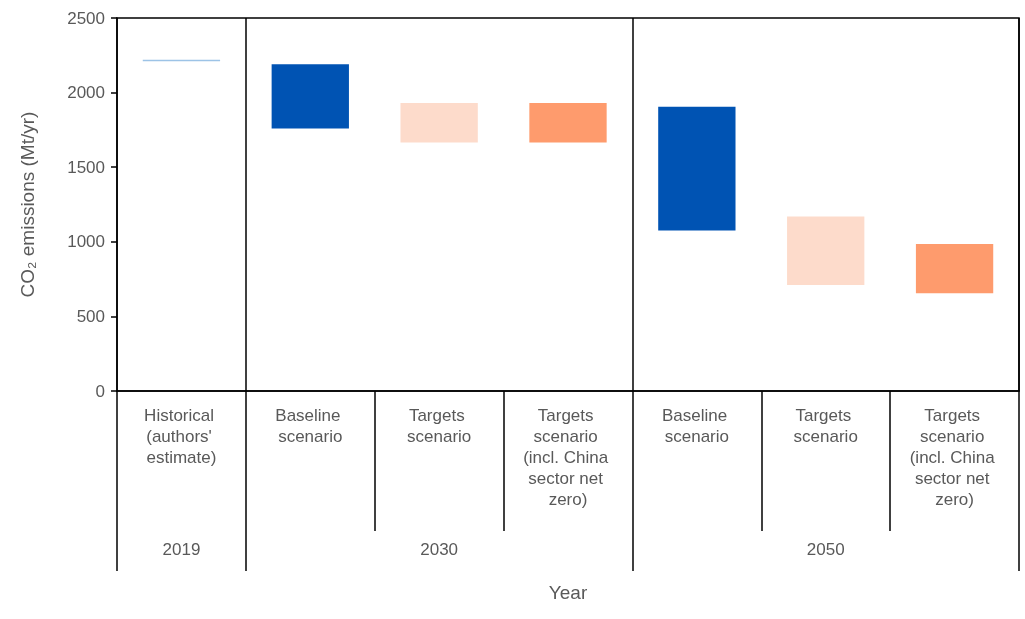 This screenshot has width=1025, height=619. I want to click on y-tick-label: 2000, so click(86, 93).